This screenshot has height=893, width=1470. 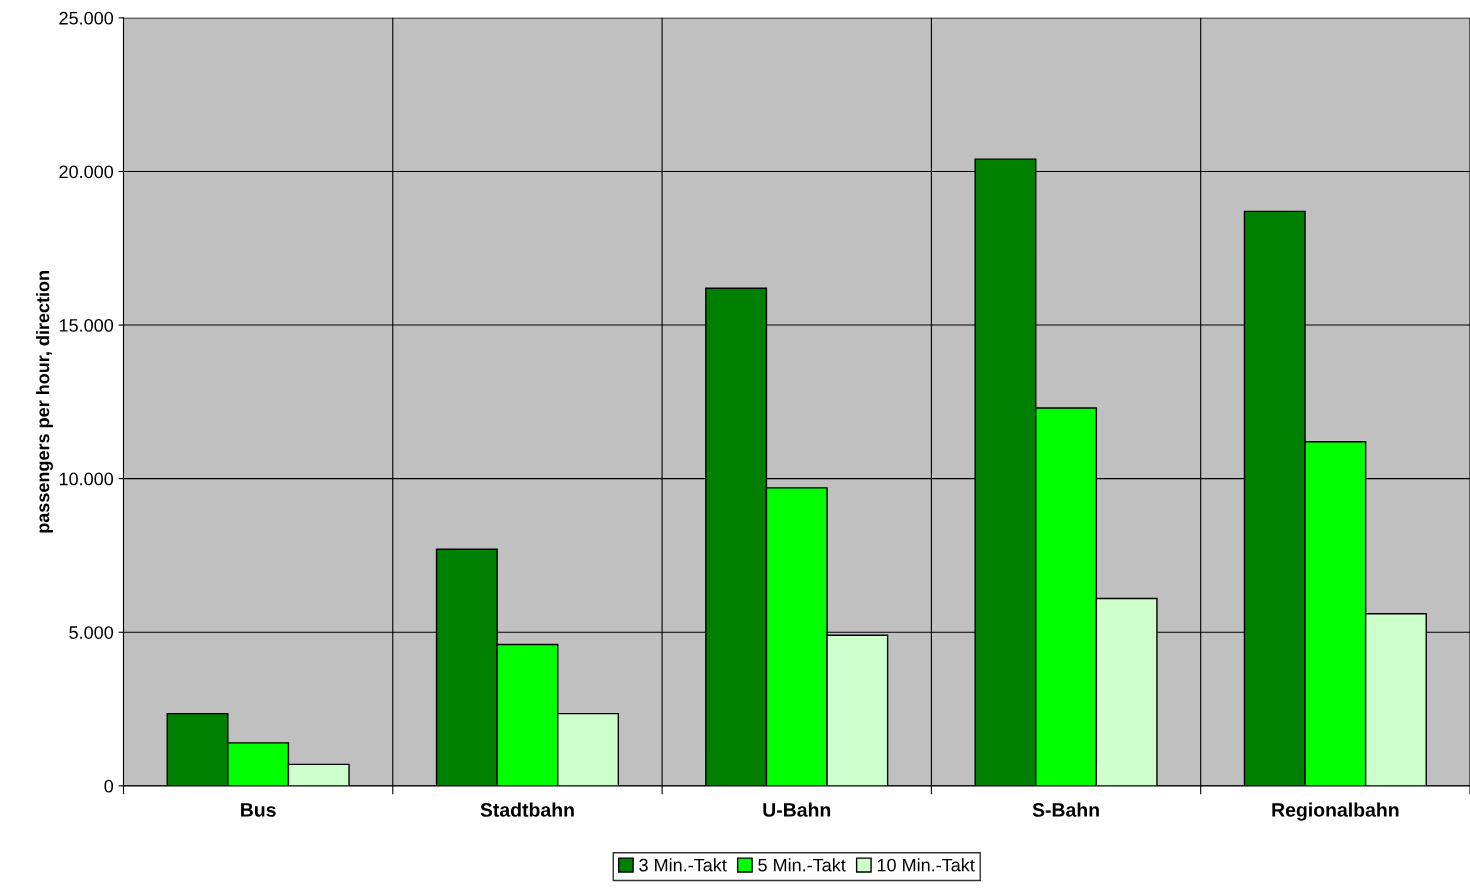 I want to click on y-tick-label: 15.000, so click(x=86, y=325).